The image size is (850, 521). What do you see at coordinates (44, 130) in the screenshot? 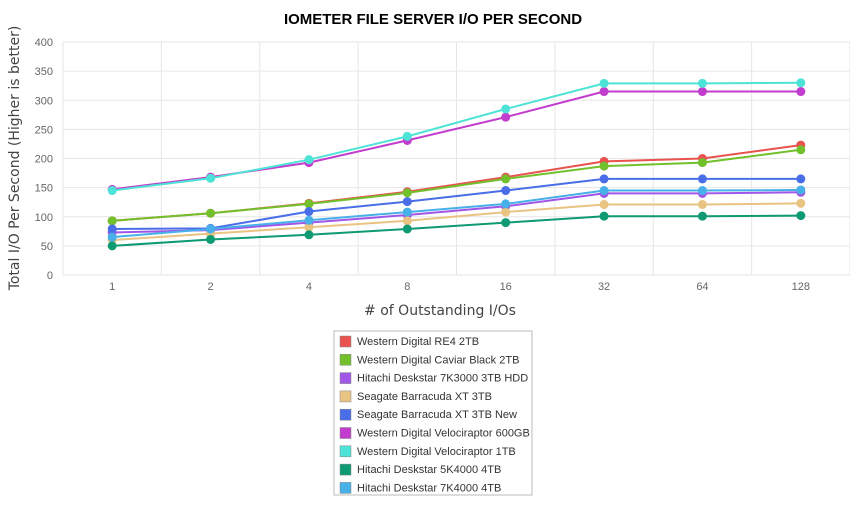
I see `y-tick-label: 250` at bounding box center [44, 130].